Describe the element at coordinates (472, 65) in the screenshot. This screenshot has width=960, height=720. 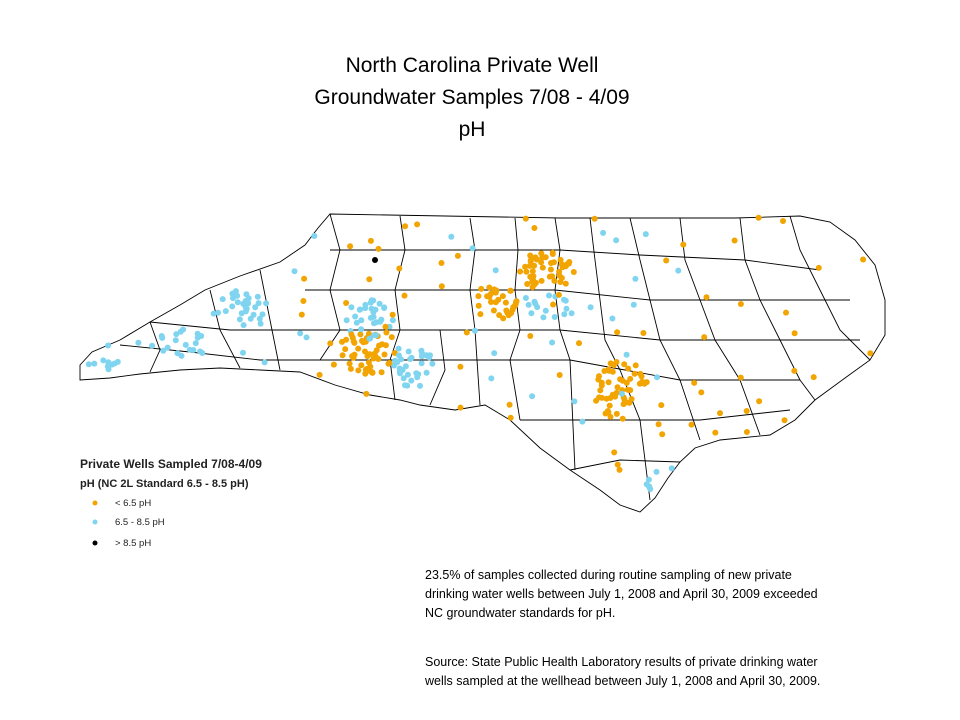
I see `title-line: North Carolina Private Well` at that location.